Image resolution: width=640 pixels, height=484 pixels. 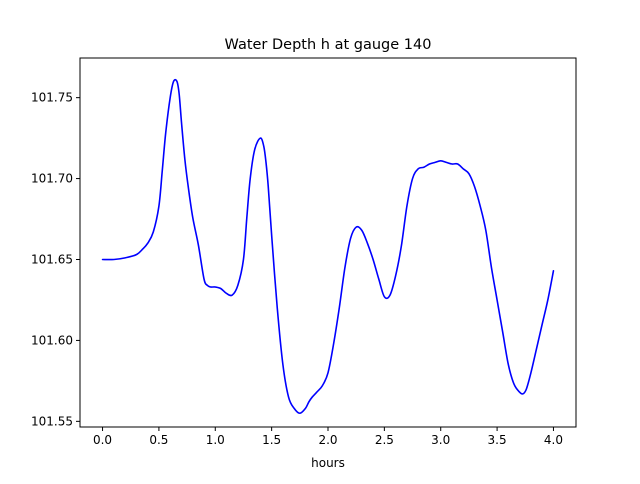 What do you see at coordinates (497, 440) in the screenshot?
I see `x-tick-label: 3.5` at bounding box center [497, 440].